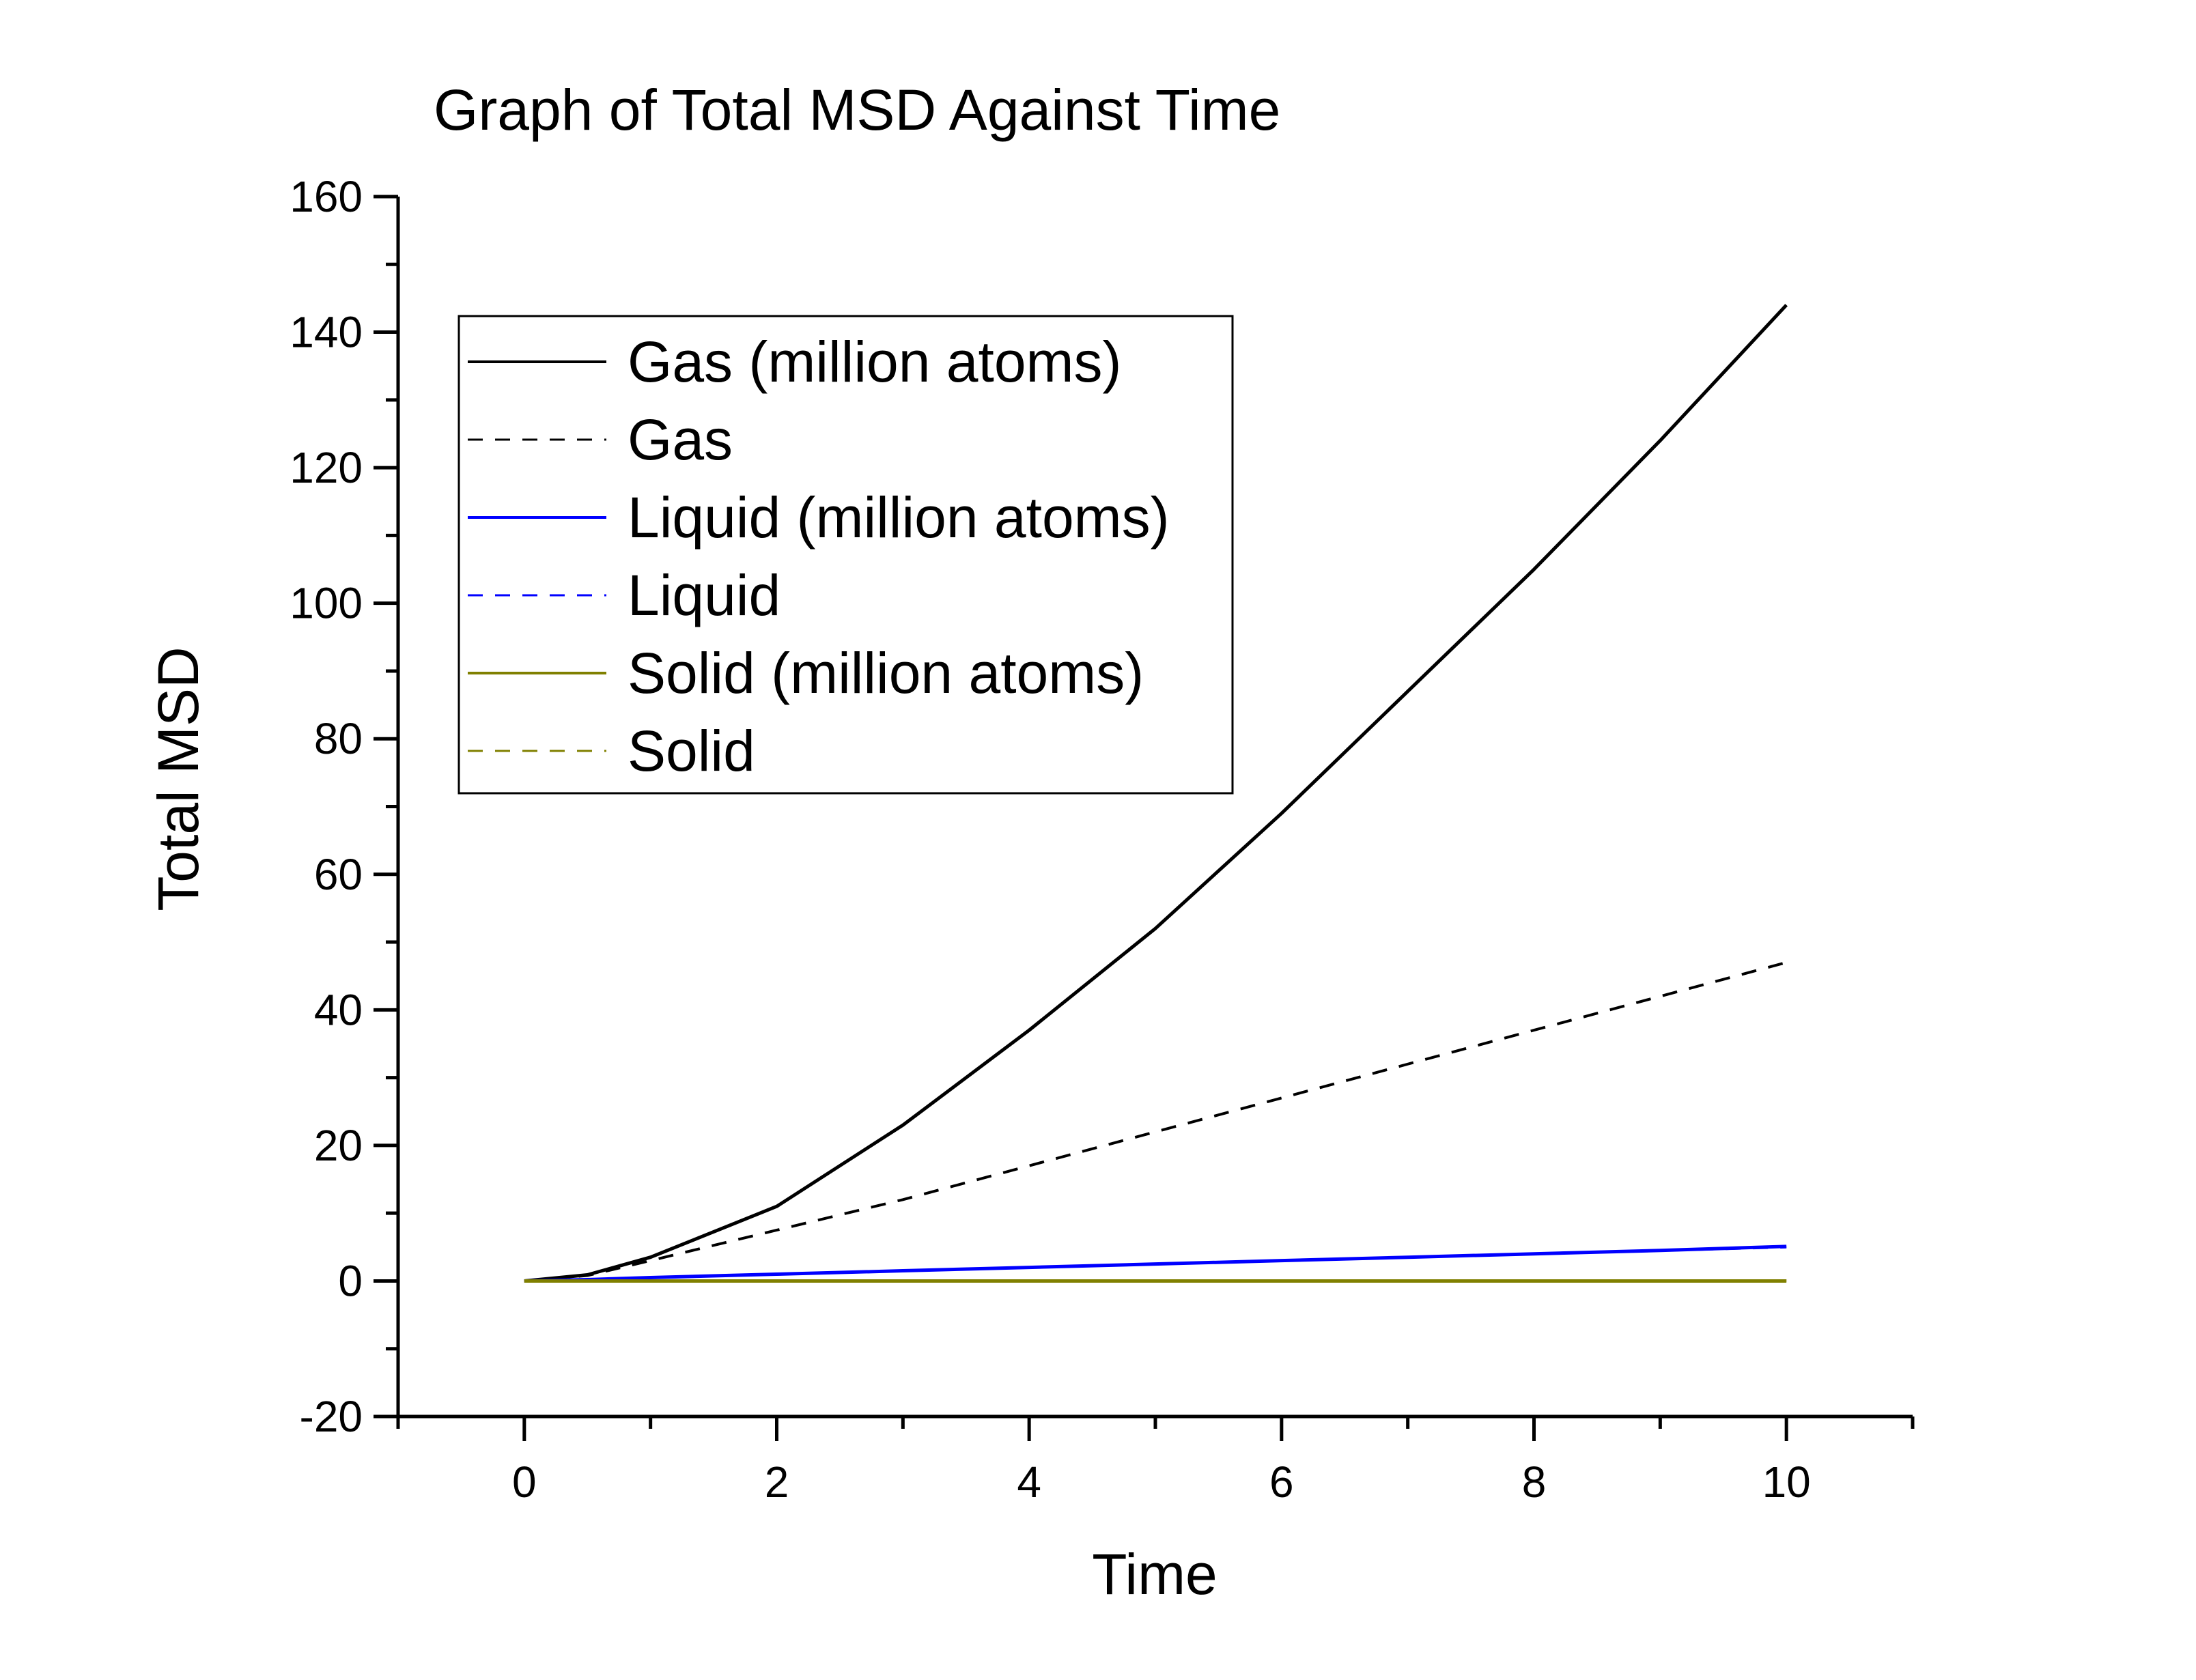 This screenshot has height=1680, width=2196. What do you see at coordinates (326, 467) in the screenshot?
I see `y-tick-label: 120` at bounding box center [326, 467].